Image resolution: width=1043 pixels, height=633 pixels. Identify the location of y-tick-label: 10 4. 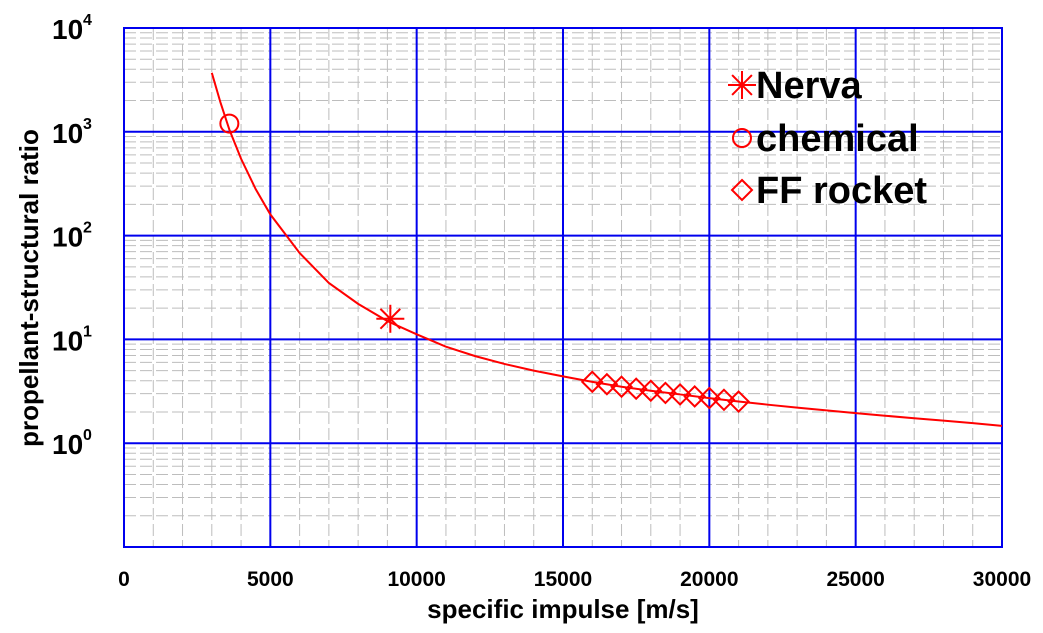
(72, 28).